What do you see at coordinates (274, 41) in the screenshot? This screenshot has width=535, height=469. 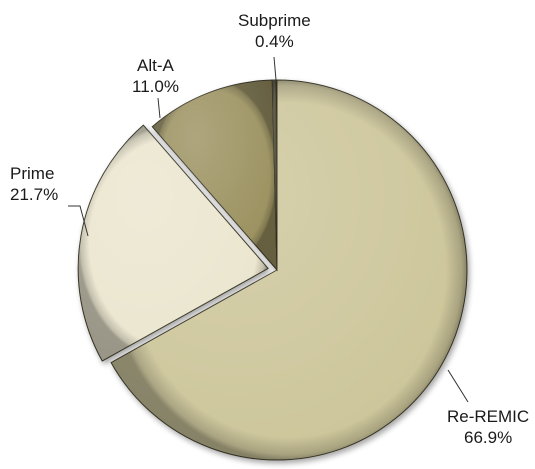 I see `slice-percent: 0.4%` at bounding box center [274, 41].